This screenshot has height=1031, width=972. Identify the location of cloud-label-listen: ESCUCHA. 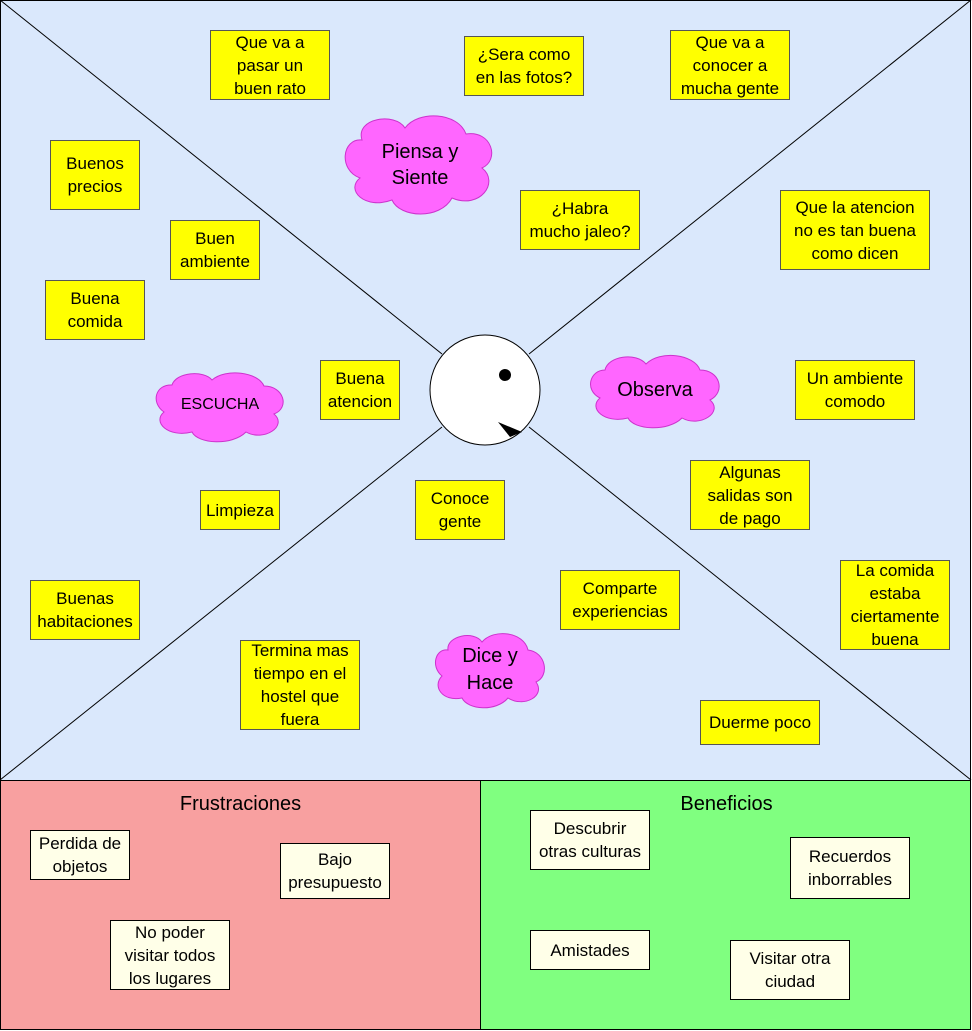
(220, 405).